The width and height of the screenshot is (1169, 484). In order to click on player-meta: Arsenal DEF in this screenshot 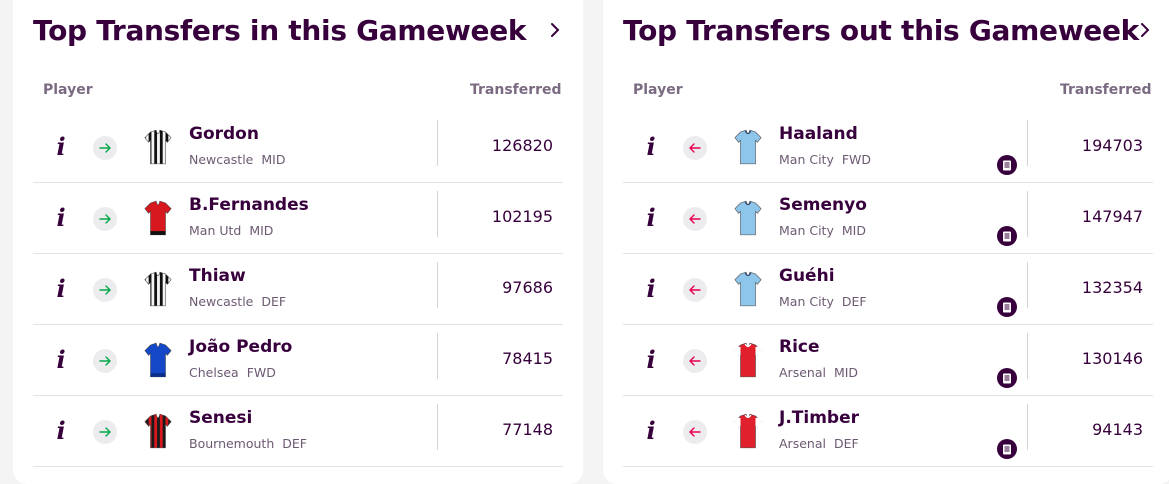, I will do `click(819, 443)`.